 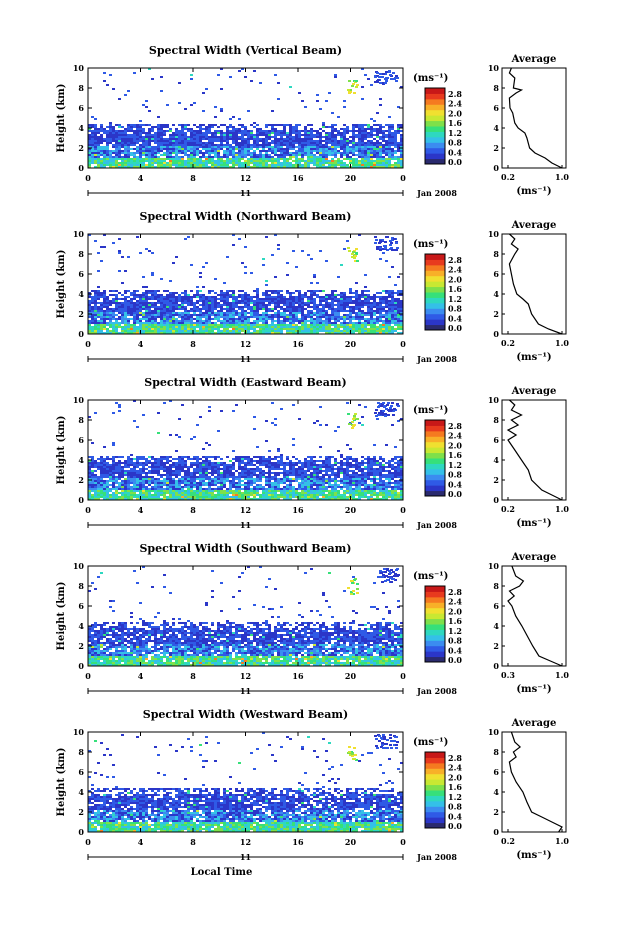 What do you see at coordinates (496, 314) in the screenshot?
I see `average-y-tick-label: 2` at bounding box center [496, 314].